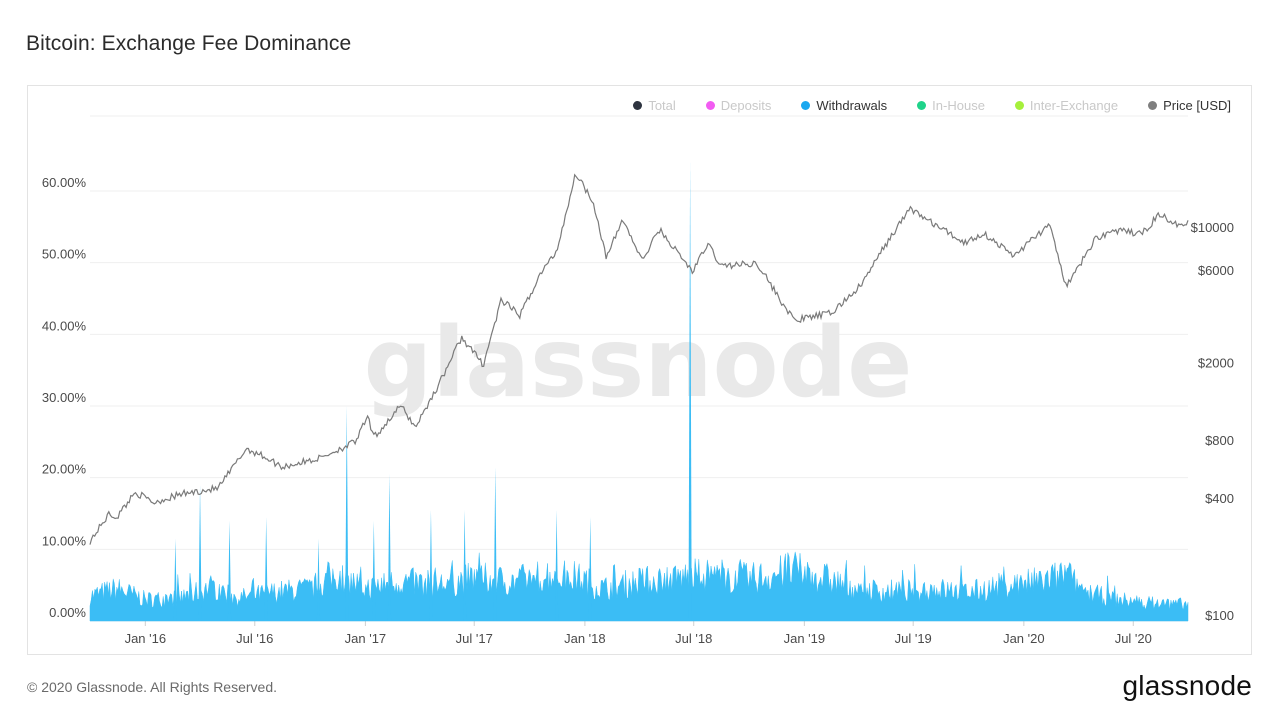 This screenshot has height=720, width=1280. I want to click on watermark: glassnode, so click(638, 363).